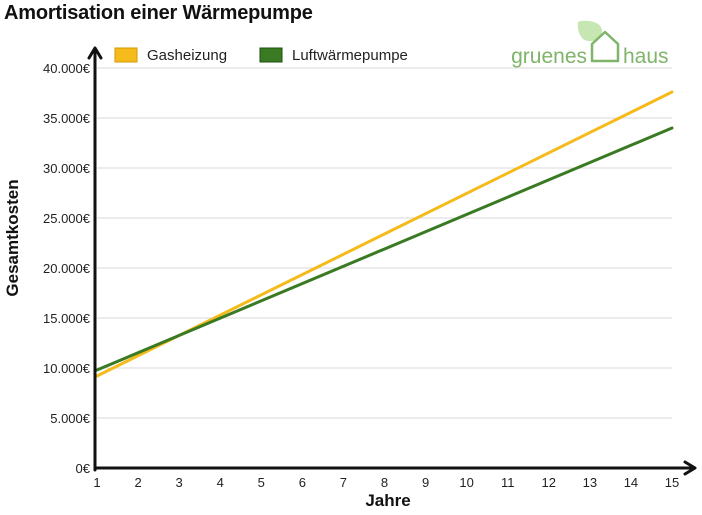  What do you see at coordinates (137, 482) in the screenshot?
I see `x-tick-label: 2` at bounding box center [137, 482].